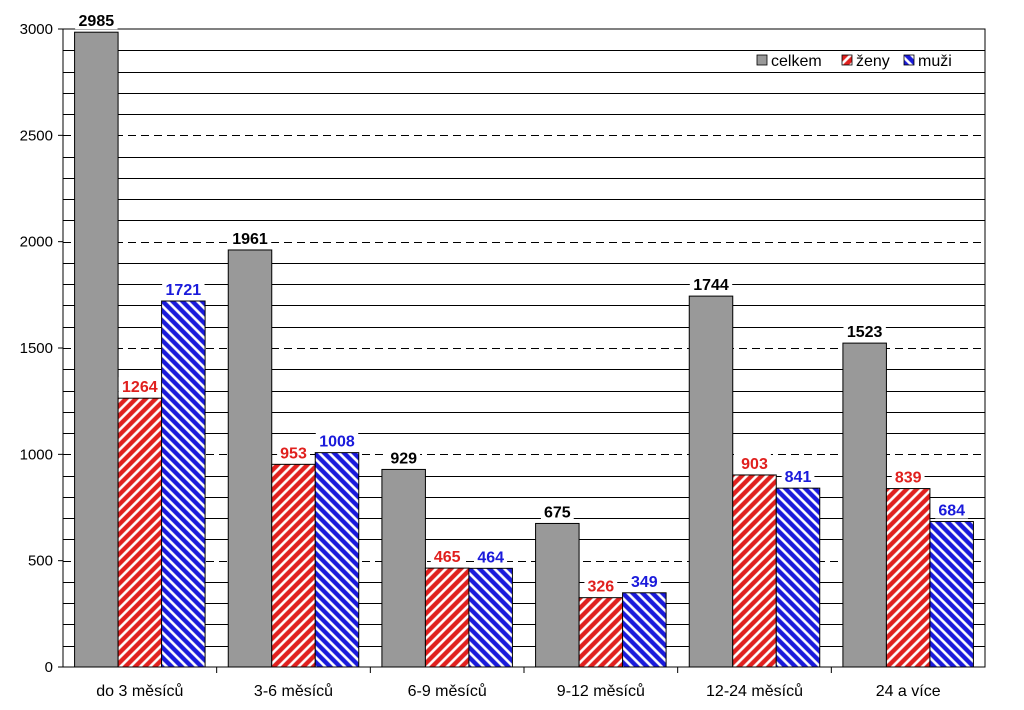 This screenshot has height=710, width=1024. Describe the element at coordinates (798, 577) in the screenshot. I see `bar-muži-4` at that location.